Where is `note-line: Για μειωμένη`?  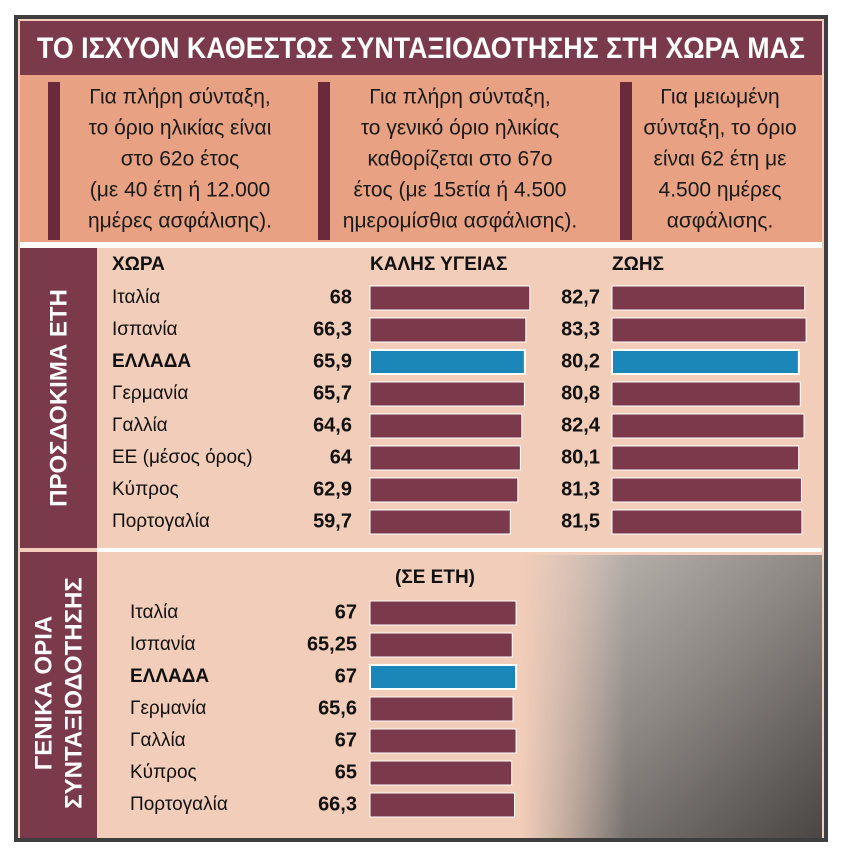
note-line: Για μειωμένη is located at coordinates (719, 97).